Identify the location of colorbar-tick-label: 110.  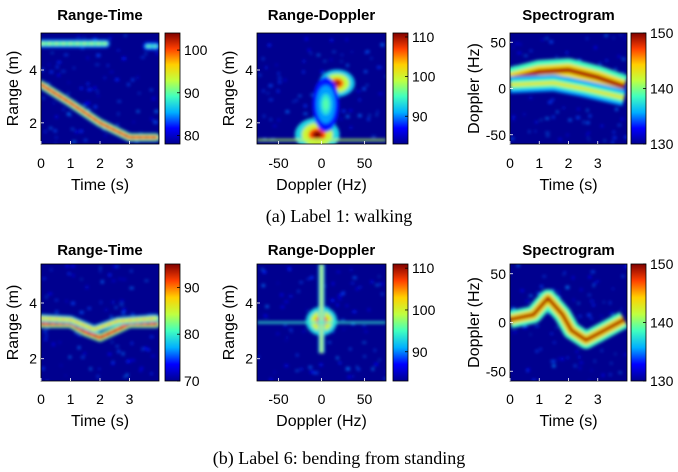
(423, 268).